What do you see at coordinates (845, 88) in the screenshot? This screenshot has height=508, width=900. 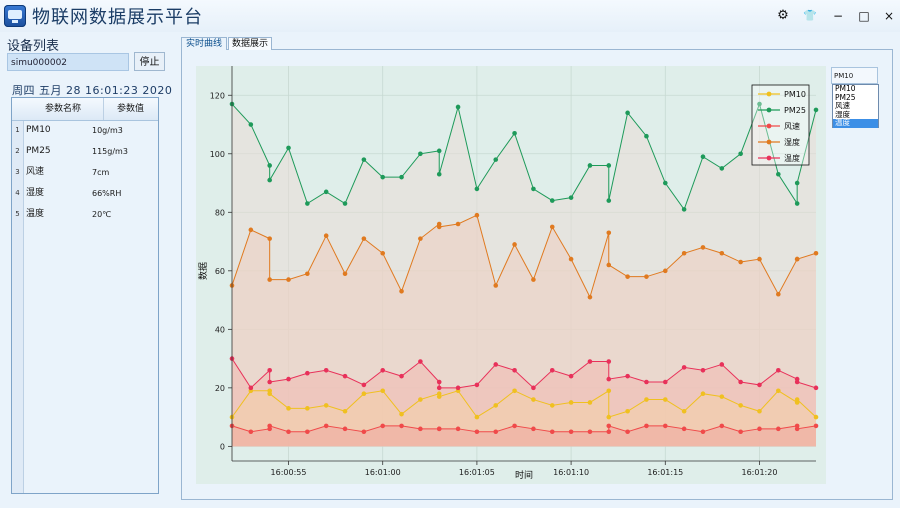 I see `series-option: PM10` at bounding box center [845, 88].